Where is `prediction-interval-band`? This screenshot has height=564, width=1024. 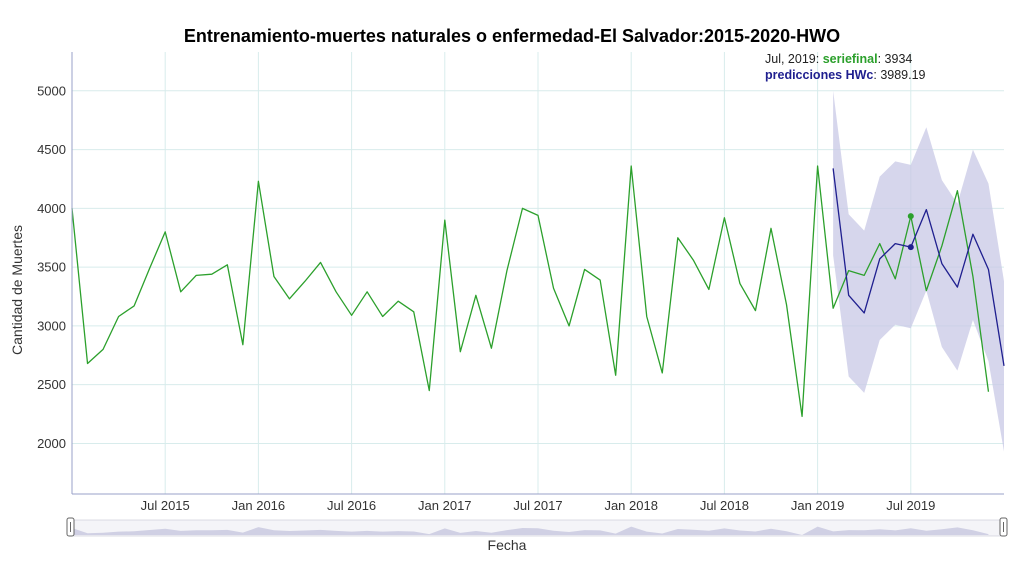 prediction-interval-band is located at coordinates (918, 271).